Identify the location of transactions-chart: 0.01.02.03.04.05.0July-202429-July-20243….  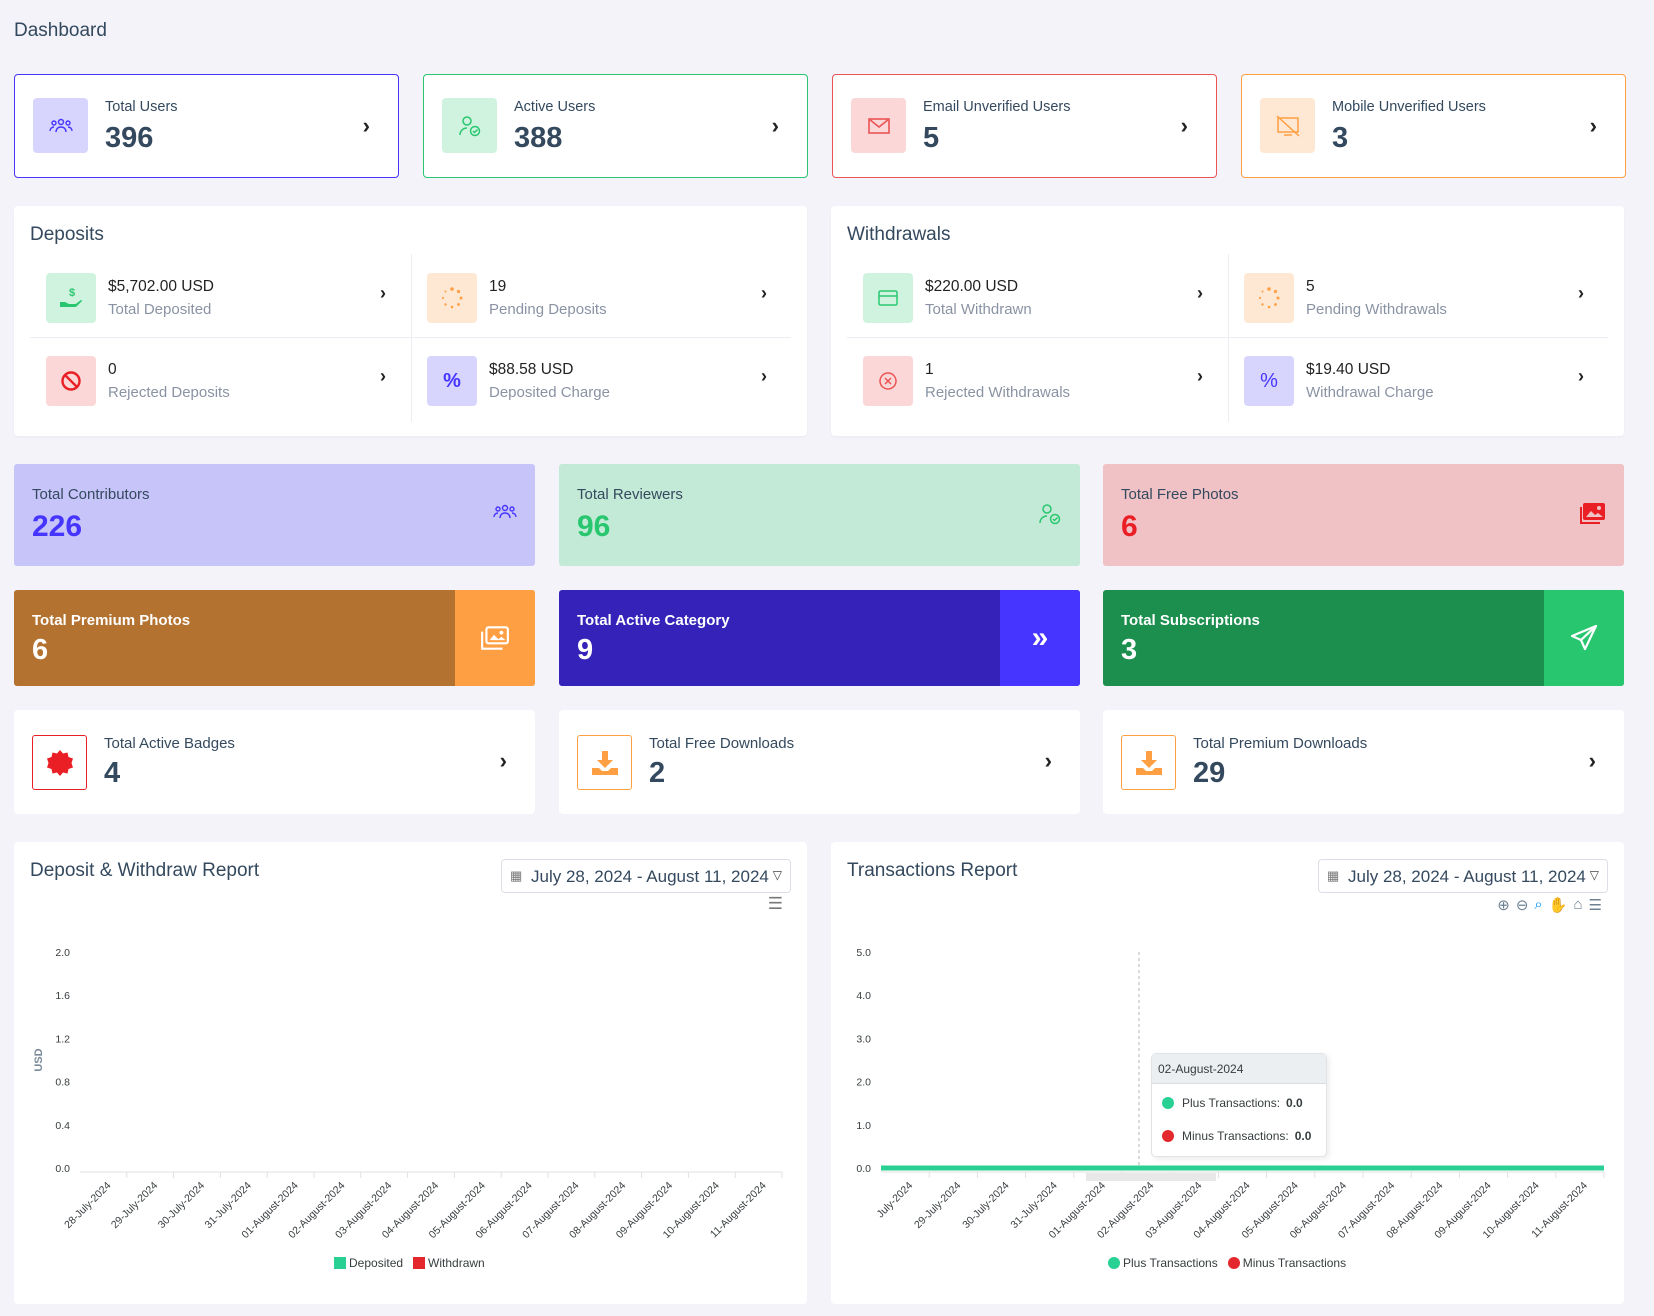
(1230, 1094).